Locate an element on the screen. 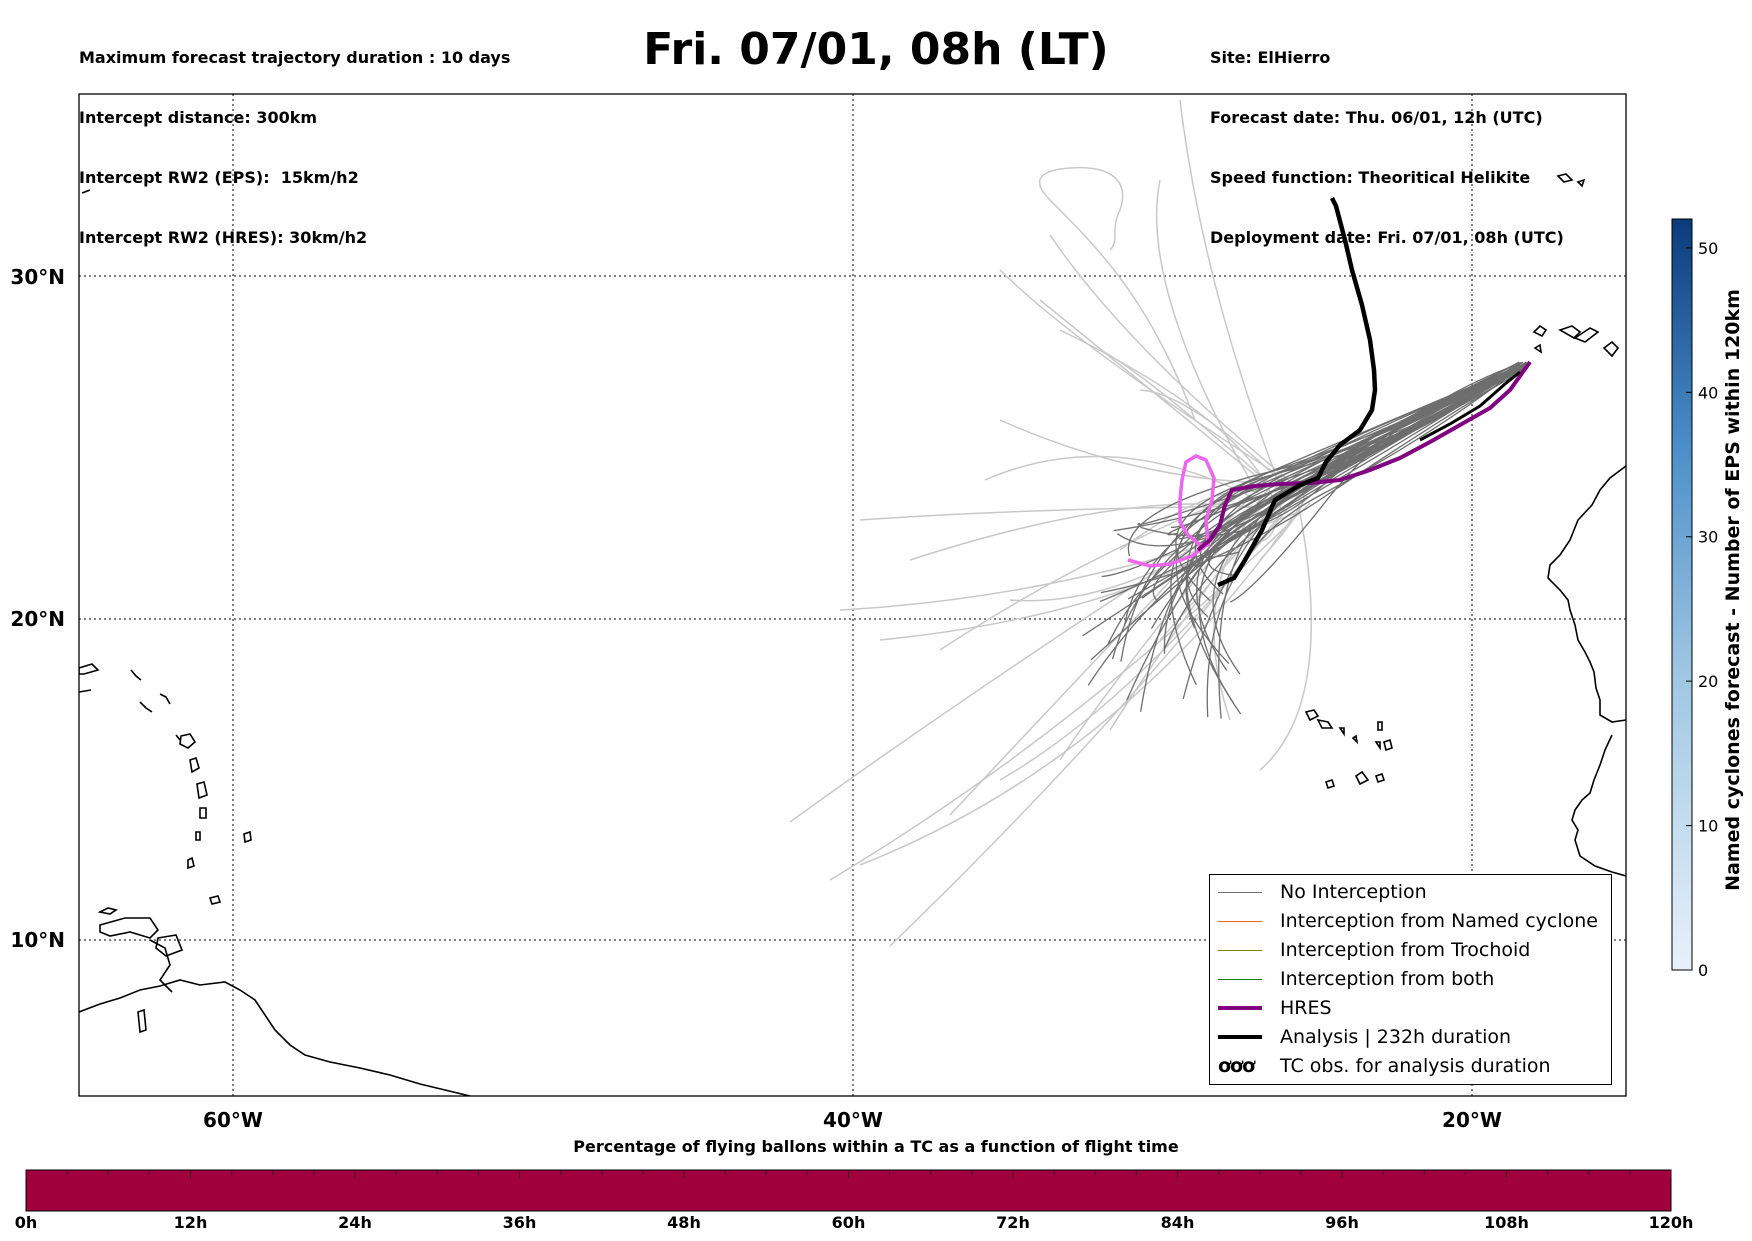 This screenshot has height=1241, width=1752. colorbar-tick-label: 40 is located at coordinates (1708, 392).